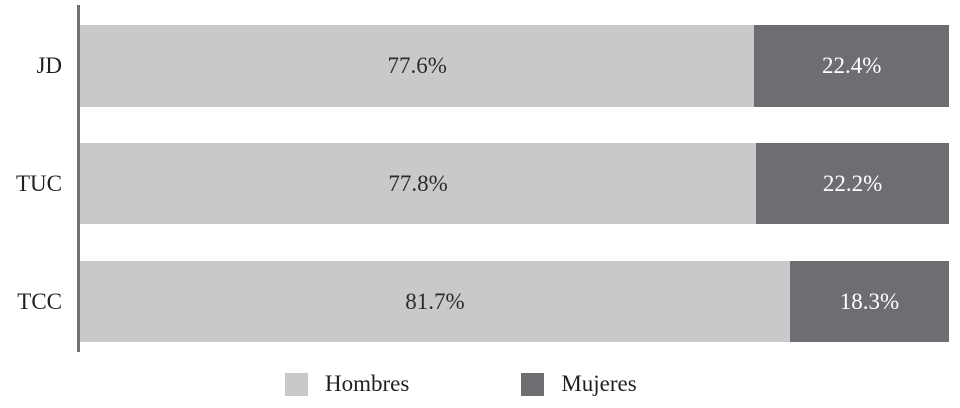  I want to click on category-label-jd: JD, so click(49, 65).